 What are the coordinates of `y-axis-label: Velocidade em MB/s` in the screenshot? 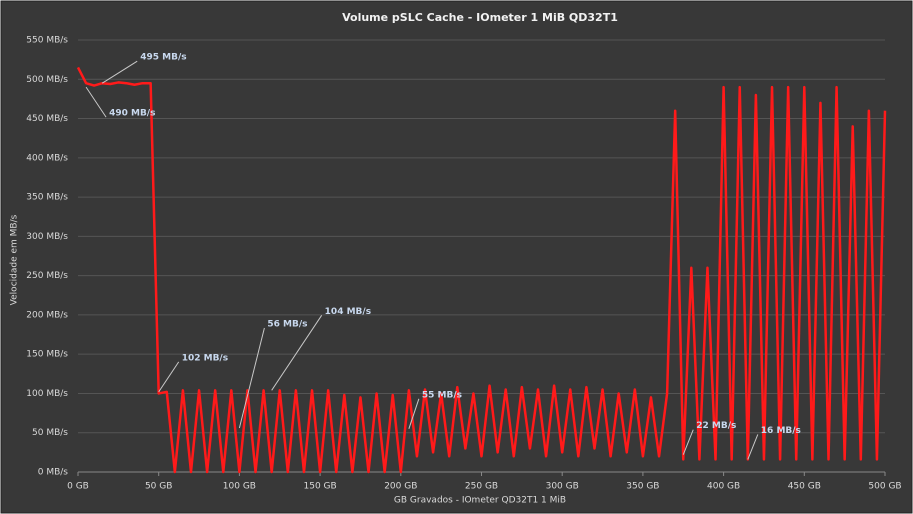 It's located at (15, 259).